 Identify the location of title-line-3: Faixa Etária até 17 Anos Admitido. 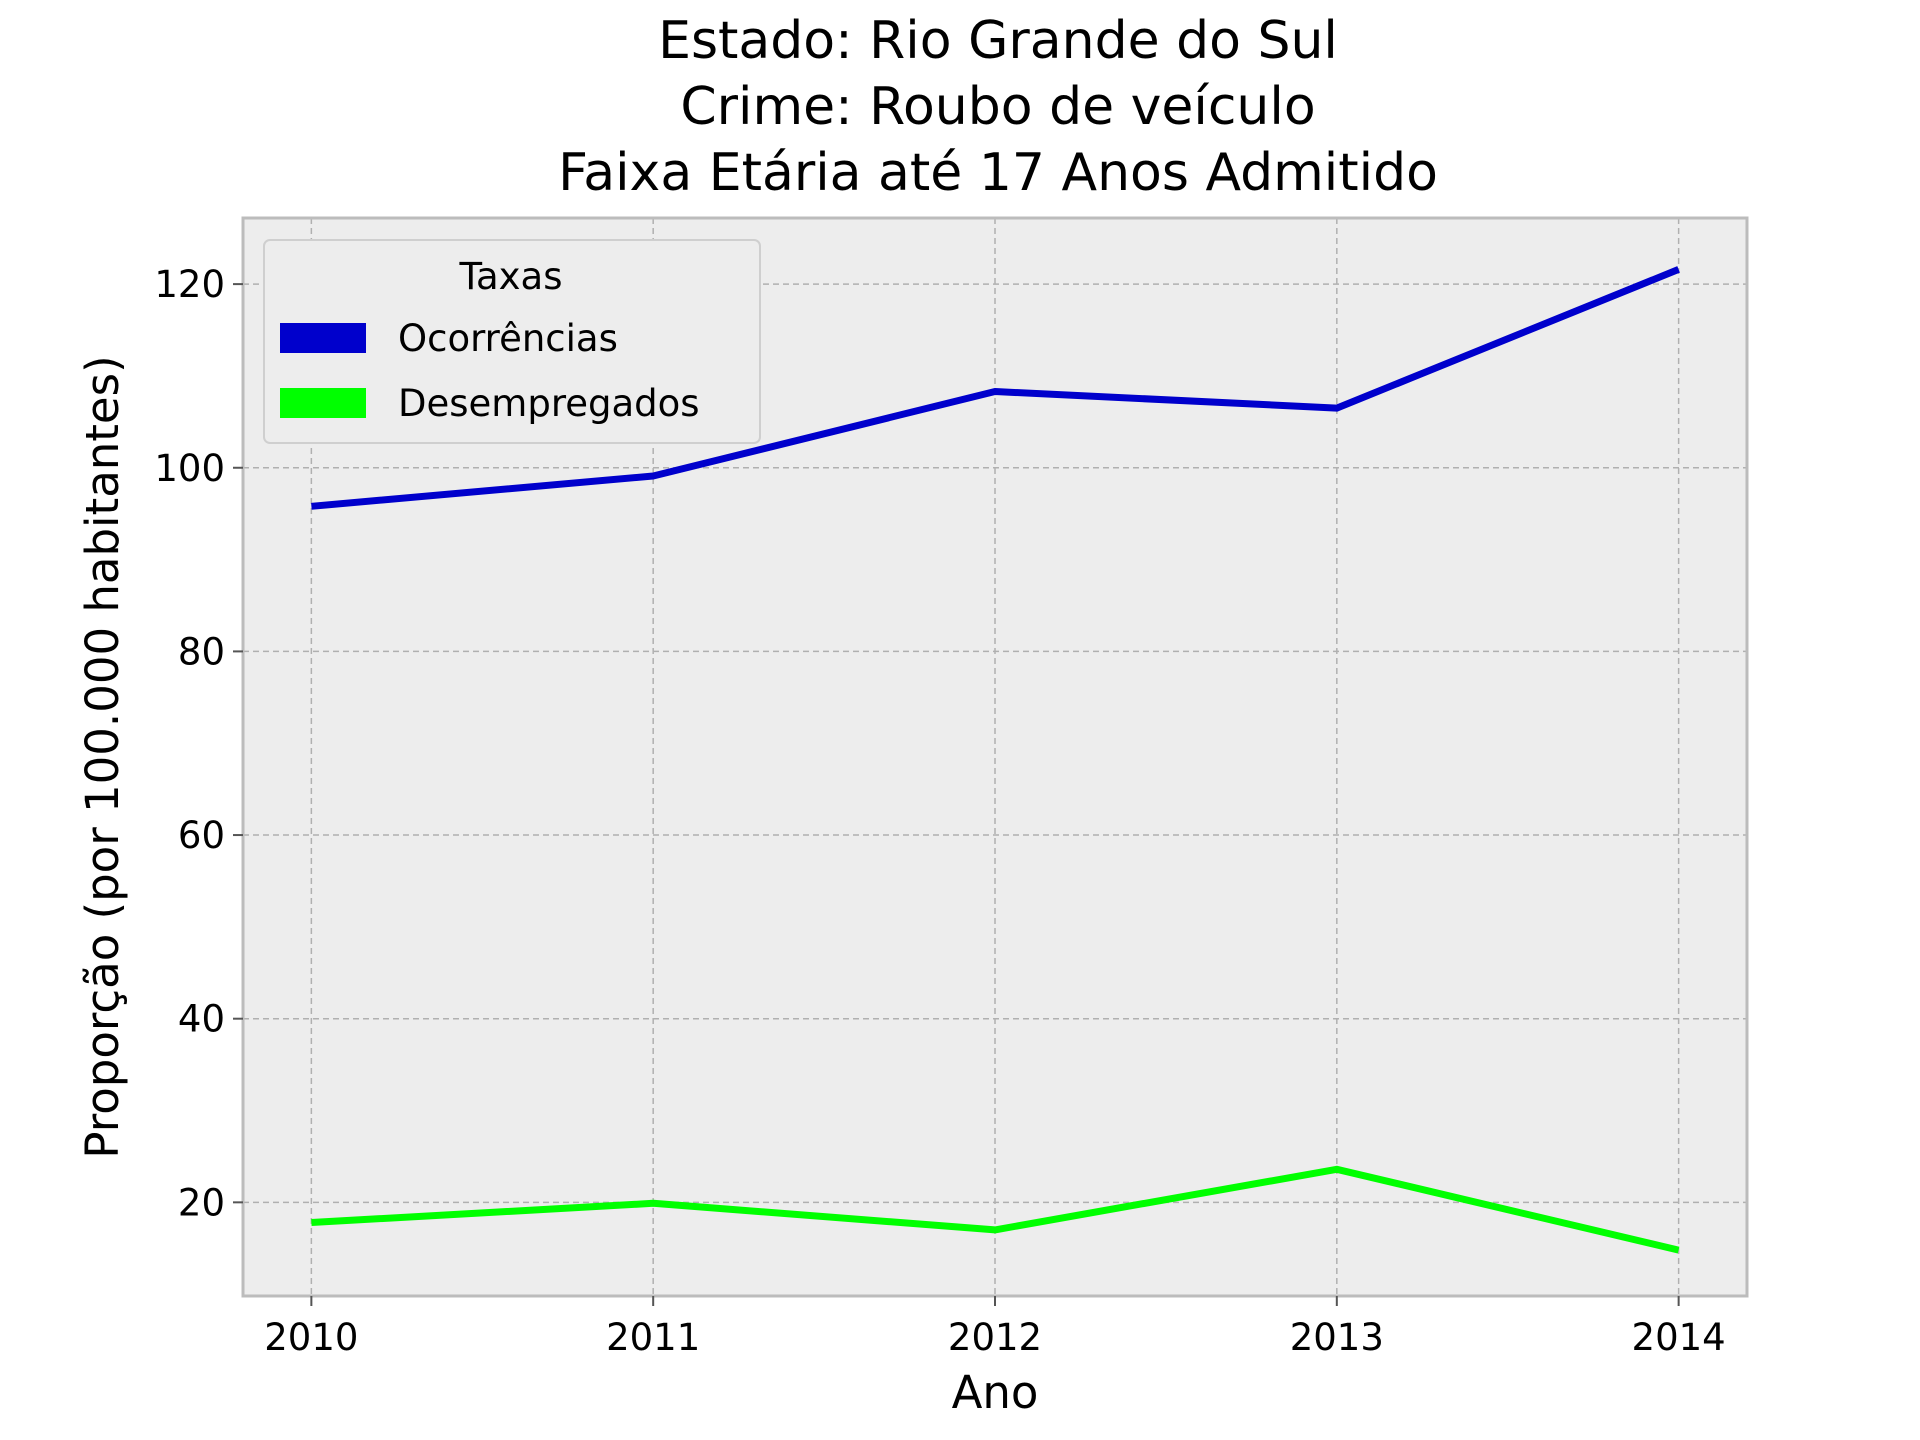
(998, 173).